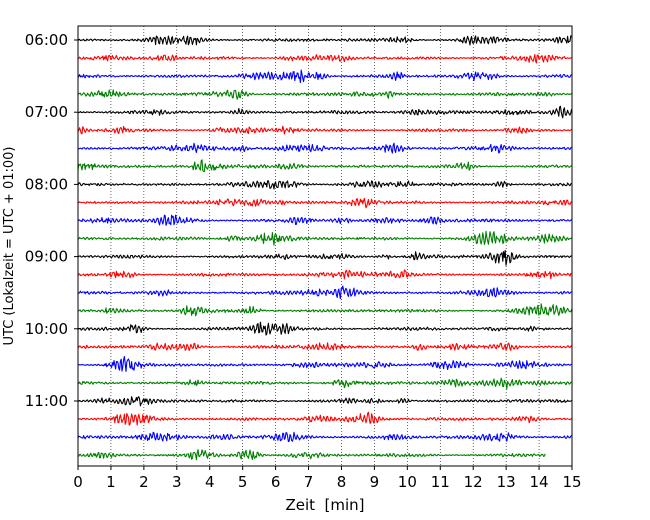 This screenshot has width=650, height=520. Describe the element at coordinates (243, 482) in the screenshot. I see `x-tick-label: 5` at that location.